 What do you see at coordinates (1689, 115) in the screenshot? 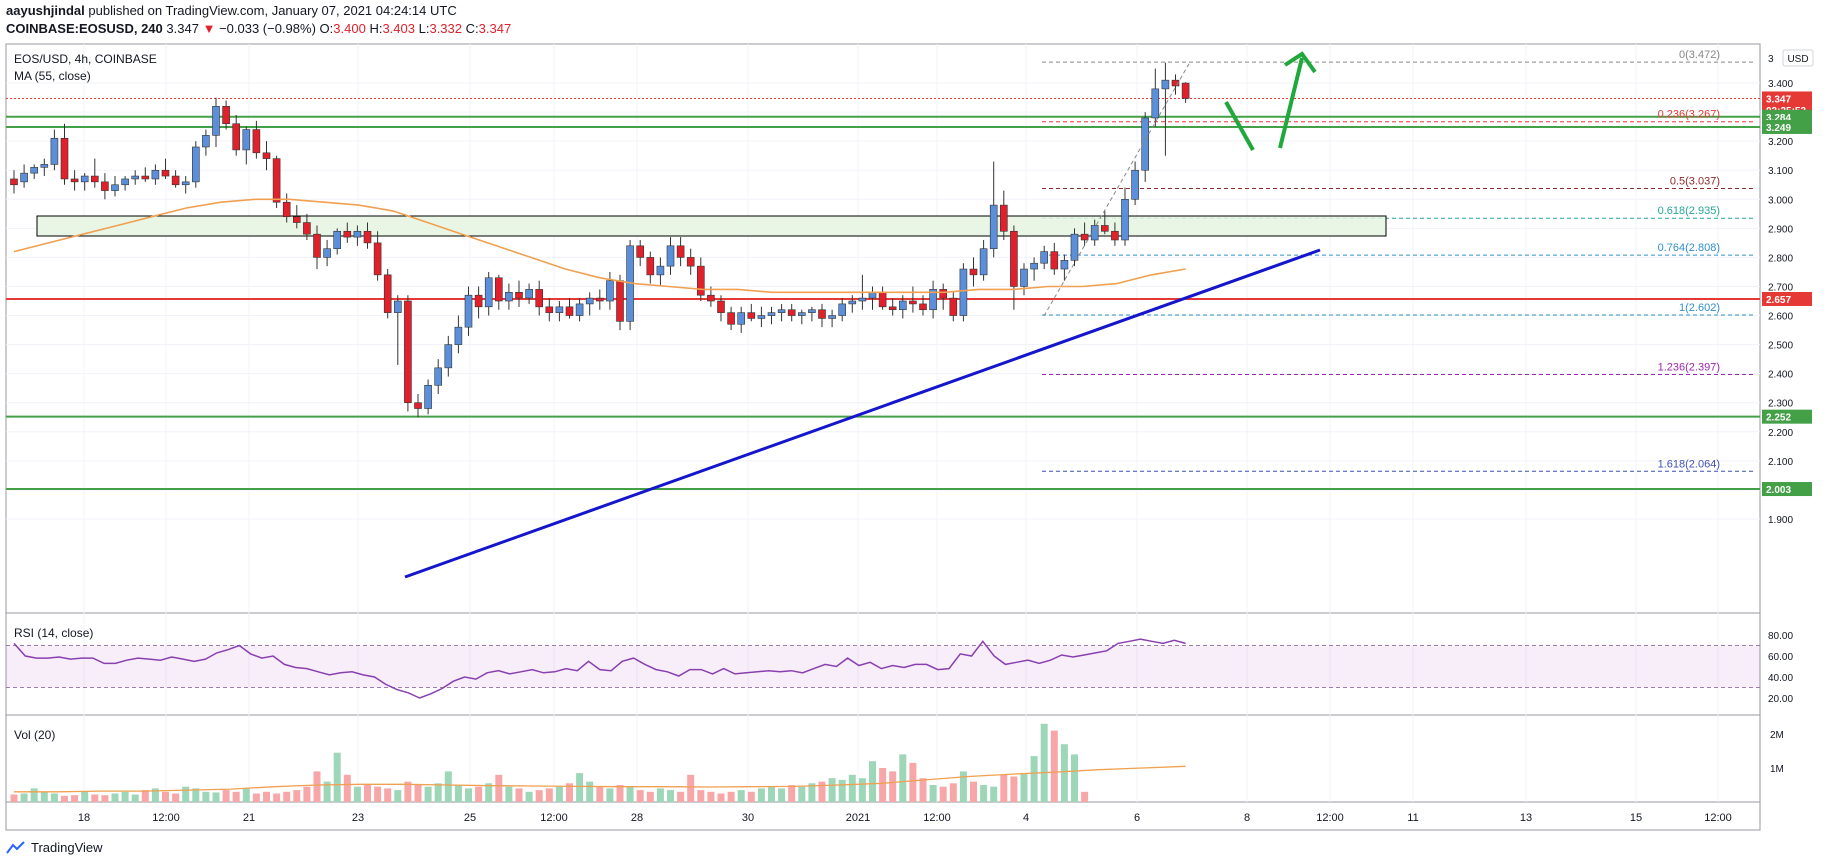
I see `fib-level-label: 0.236(3.267)` at bounding box center [1689, 115].